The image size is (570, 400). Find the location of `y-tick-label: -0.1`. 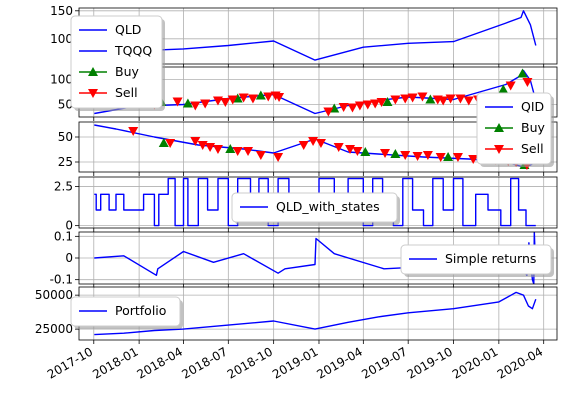

y-tick-label: -0.1 is located at coordinates (61, 280).